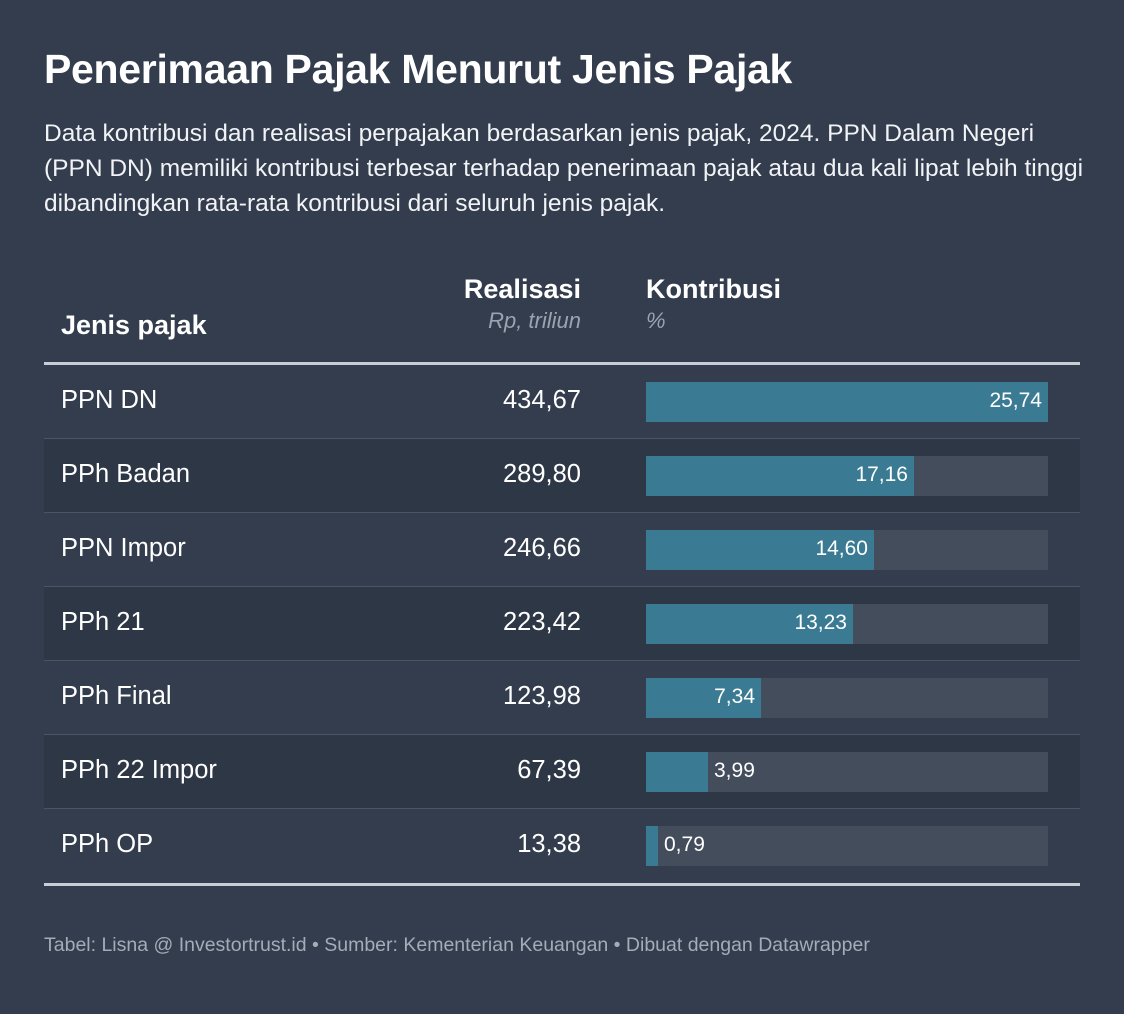  I want to click on header-kontribusi: Kontribusi %, so click(713, 304).